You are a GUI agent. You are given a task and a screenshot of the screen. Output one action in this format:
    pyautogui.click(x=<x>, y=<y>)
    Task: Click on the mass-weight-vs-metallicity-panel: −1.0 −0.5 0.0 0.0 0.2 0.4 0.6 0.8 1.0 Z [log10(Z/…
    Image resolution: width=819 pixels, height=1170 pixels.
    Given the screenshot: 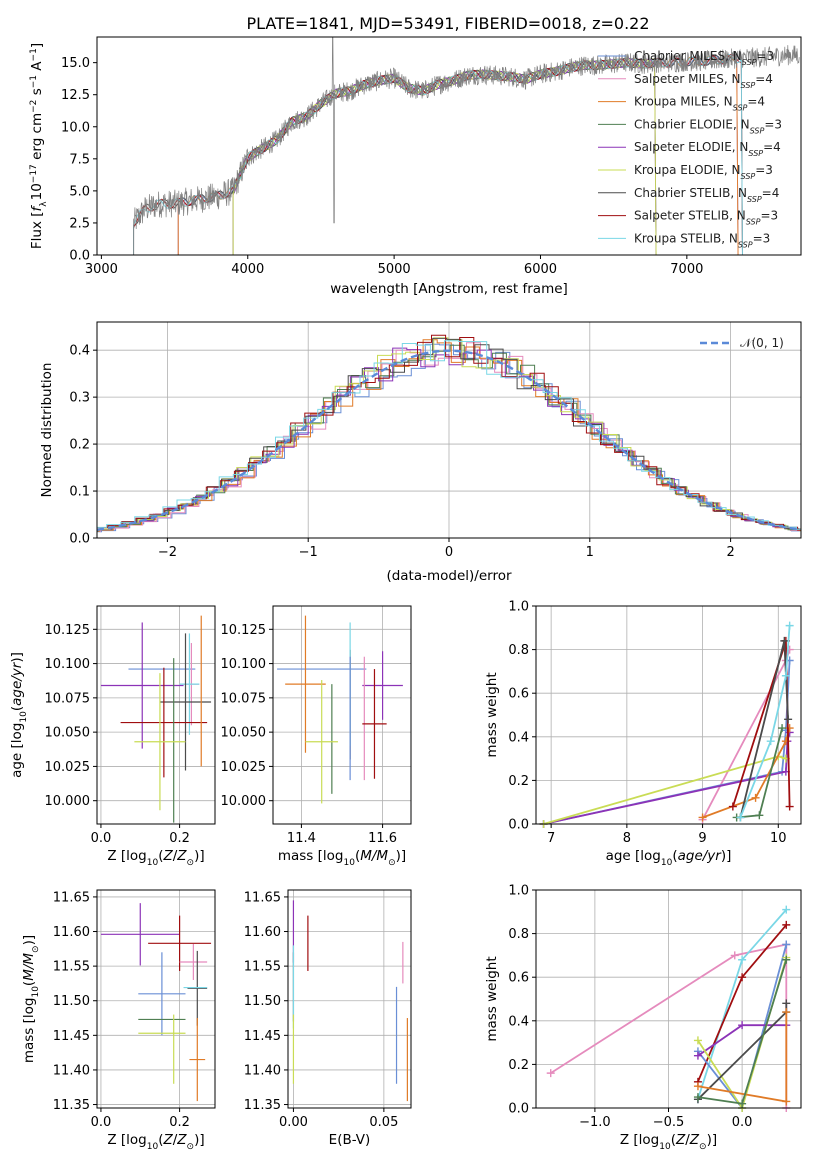 What is the action you would take?
    pyautogui.click(x=643, y=1018)
    